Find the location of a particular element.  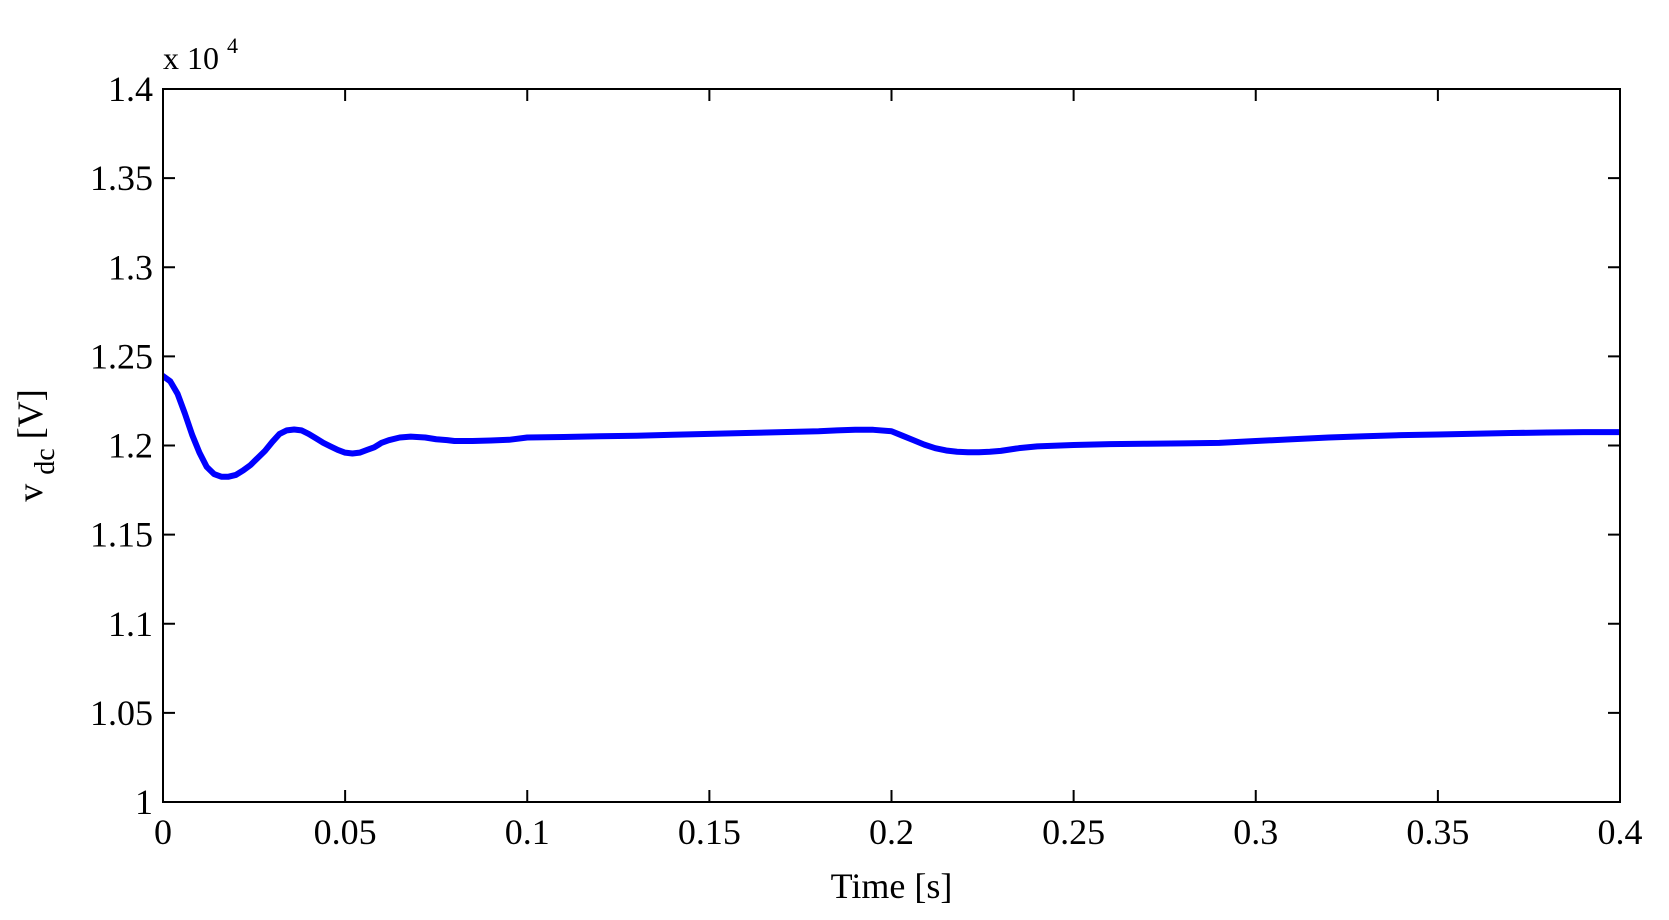

y-tick-label: 1.4 is located at coordinates (130, 89).